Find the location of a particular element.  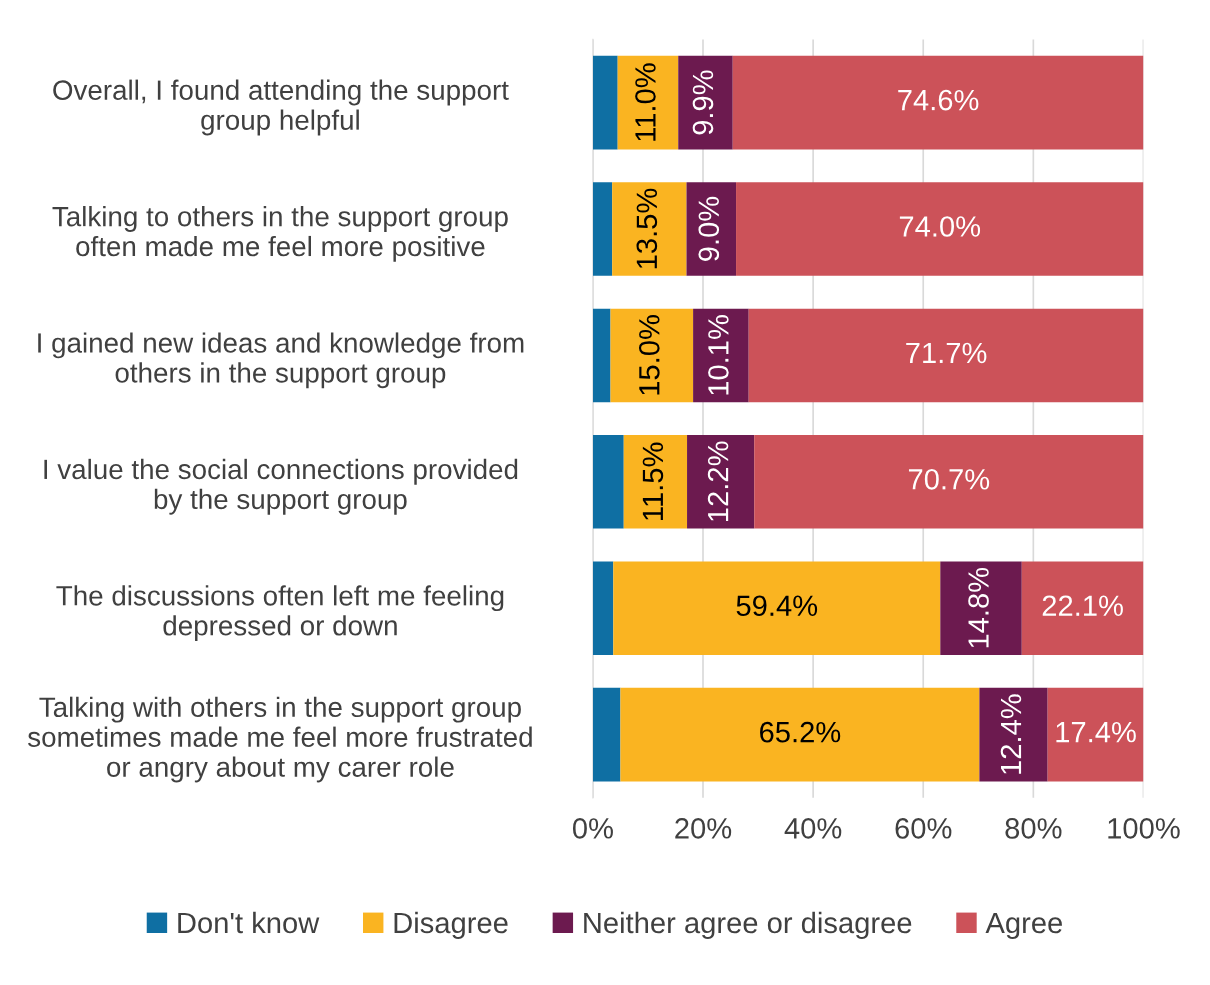

data-label: 11.5% is located at coordinates (653, 481).